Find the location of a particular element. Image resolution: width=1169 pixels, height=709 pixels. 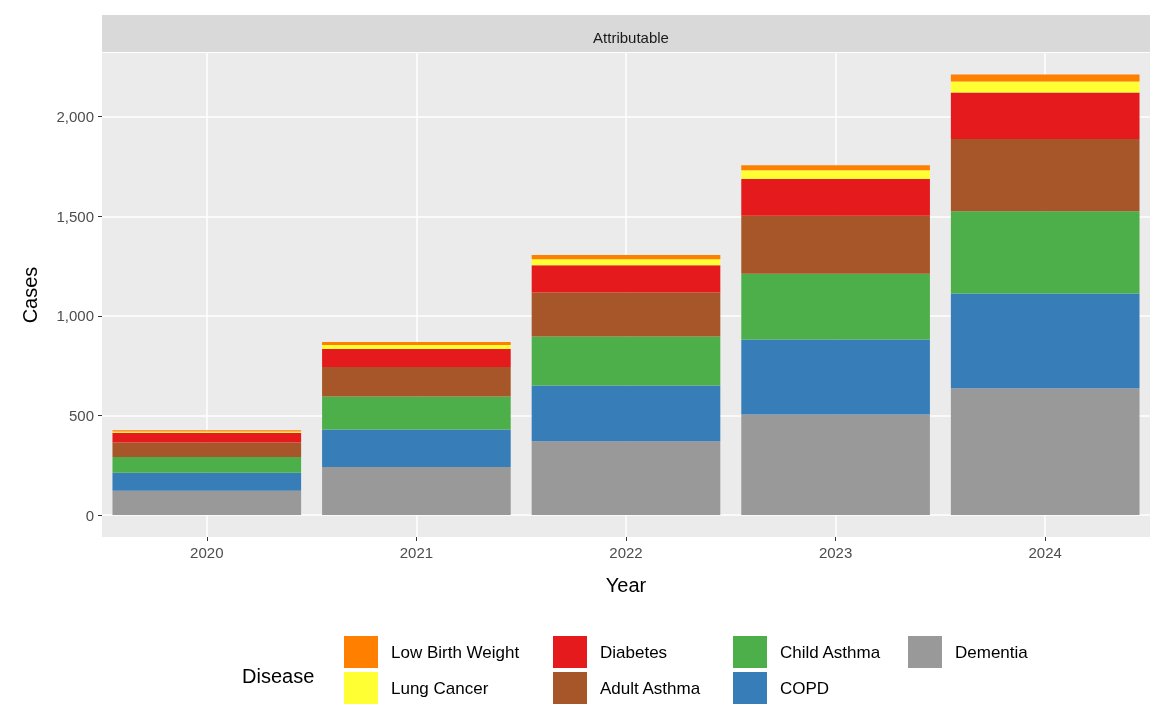

x-tick-label: 2024 is located at coordinates (1045, 552).